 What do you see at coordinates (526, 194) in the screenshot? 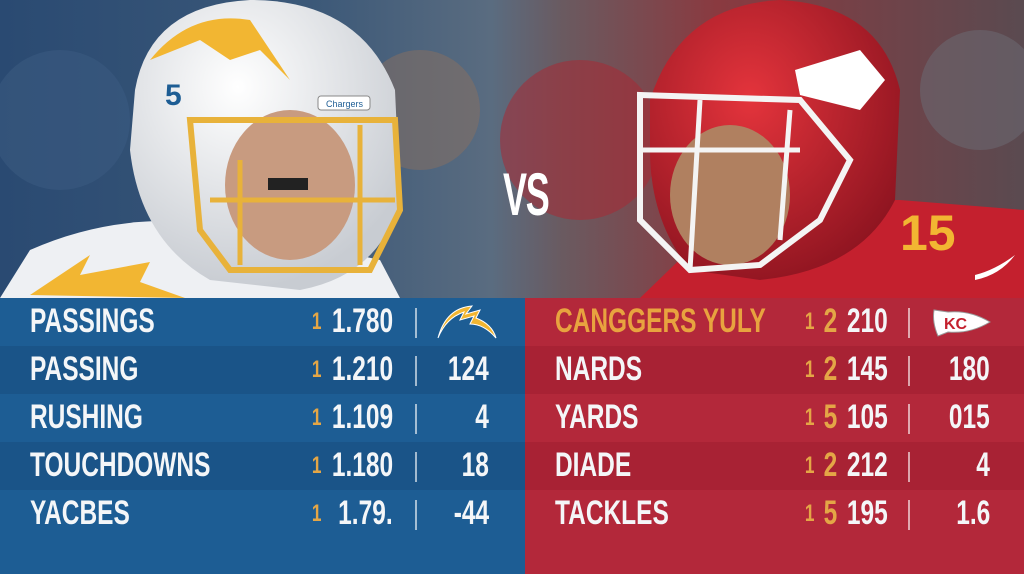
I see `vs-label: VS` at bounding box center [526, 194].